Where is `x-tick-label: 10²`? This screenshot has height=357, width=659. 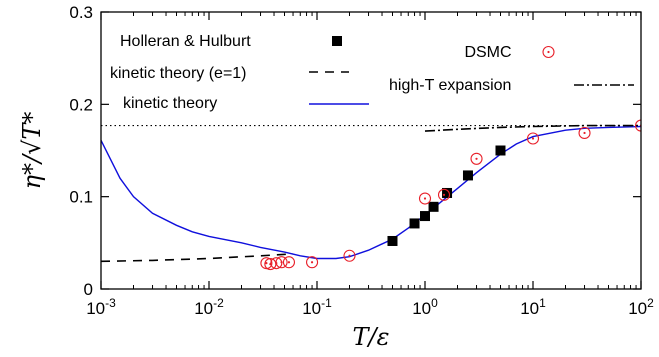 x-tick-label: 10² is located at coordinates (641, 307).